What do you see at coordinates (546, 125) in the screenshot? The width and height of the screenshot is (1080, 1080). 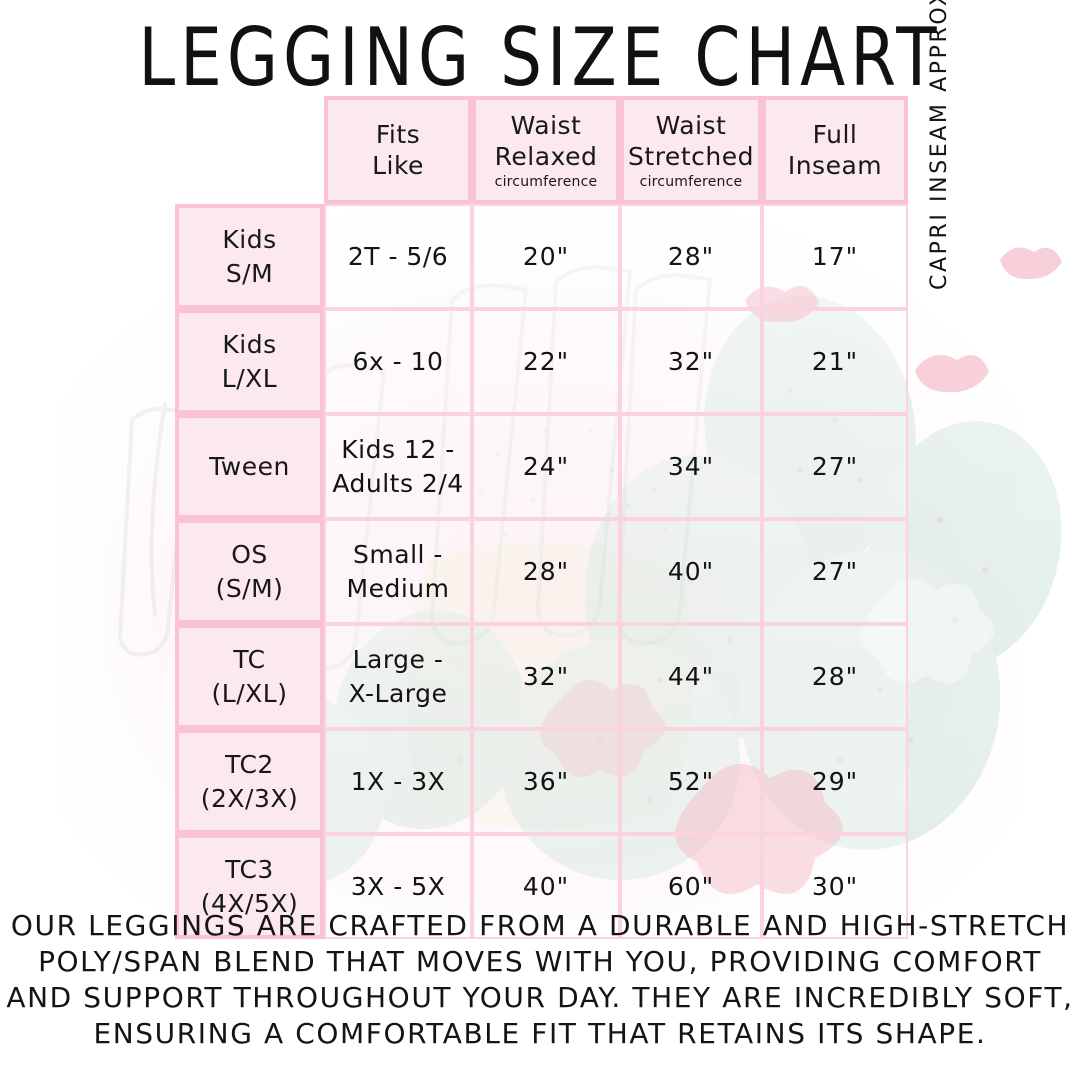 I see `header-waist-relaxed-line1: Waist` at bounding box center [546, 125].